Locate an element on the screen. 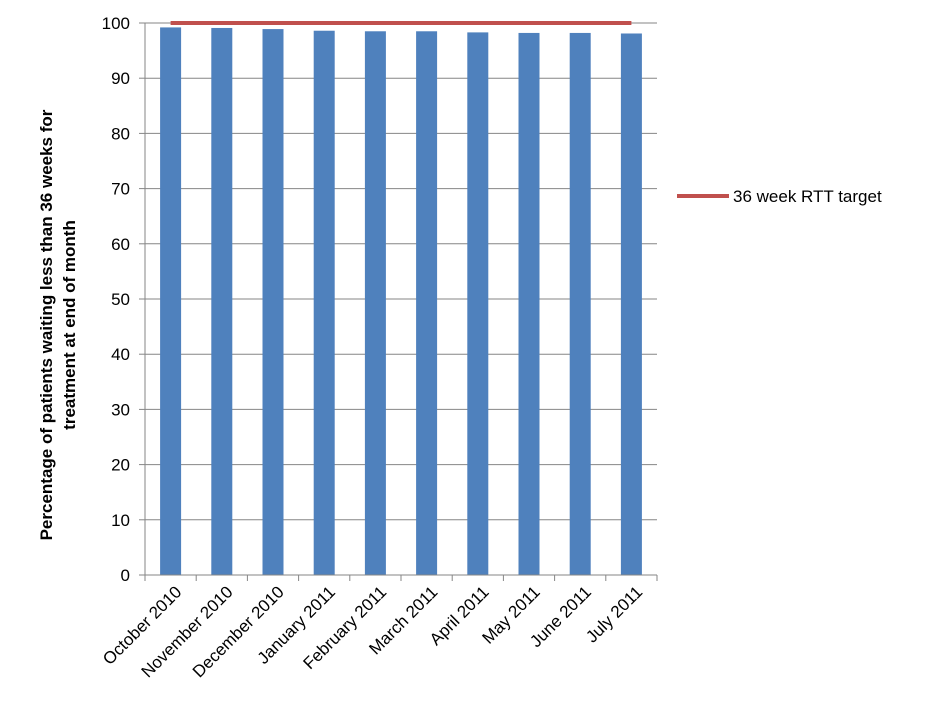 The image size is (946, 728). y-axis-title-line-2: treatment at end of month is located at coordinates (69, 325).